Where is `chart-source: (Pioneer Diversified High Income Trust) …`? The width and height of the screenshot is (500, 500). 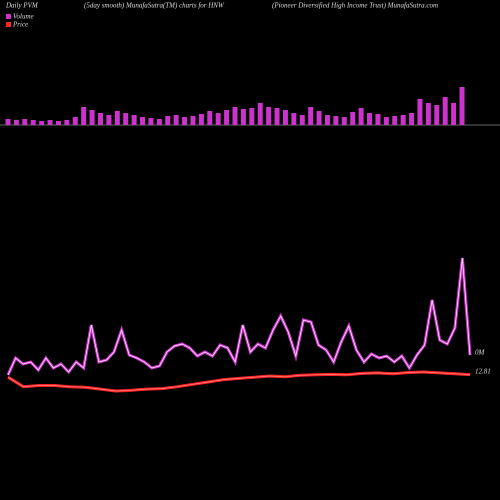
chart-source: (Pioneer Diversified High Income Trust) … is located at coordinates (355, 6).